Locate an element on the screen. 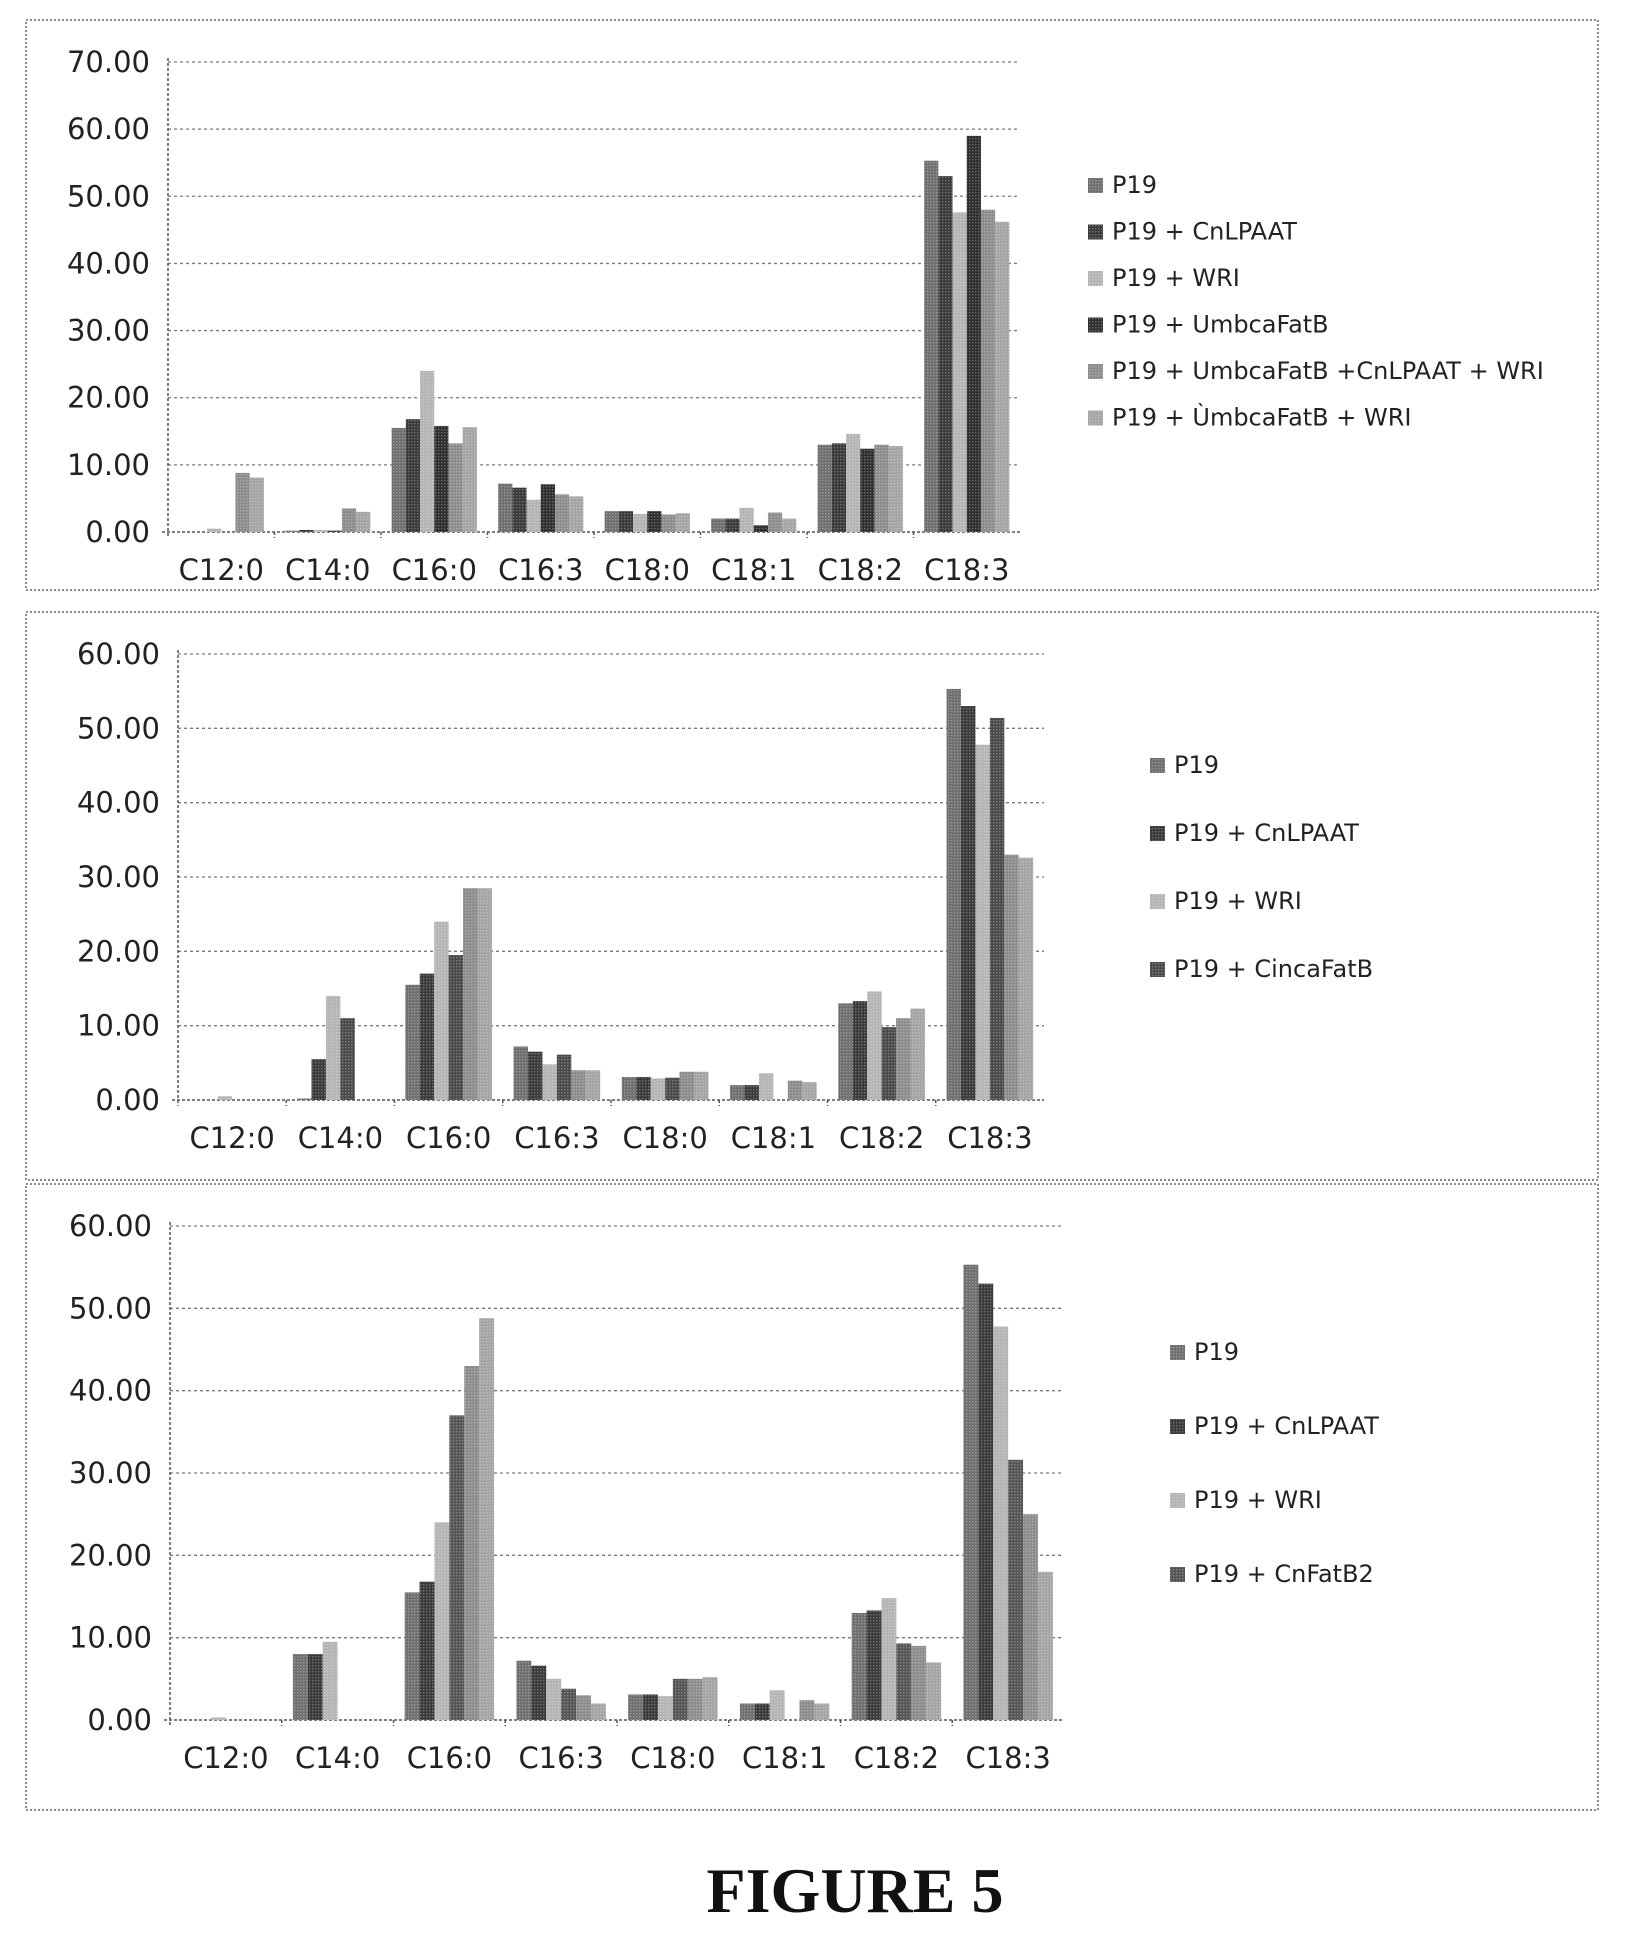 The height and width of the screenshot is (1940, 1646). legend-label: P19 is located at coordinates (1134, 185).